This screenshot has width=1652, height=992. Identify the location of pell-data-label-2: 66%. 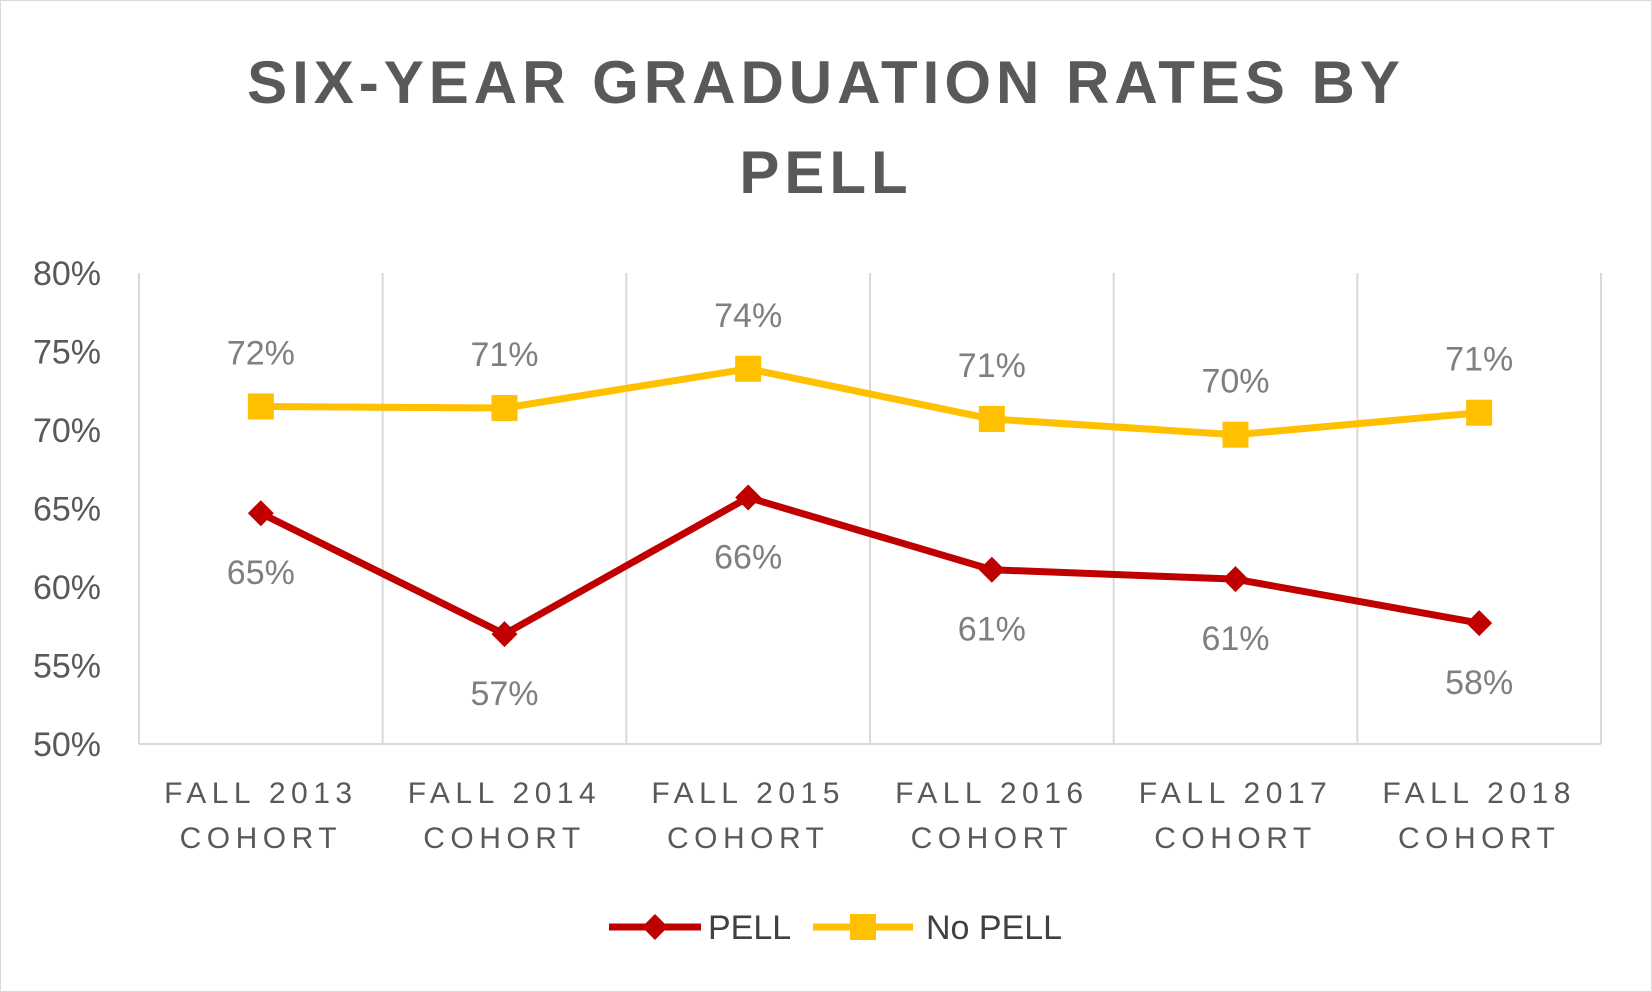
(748, 558).